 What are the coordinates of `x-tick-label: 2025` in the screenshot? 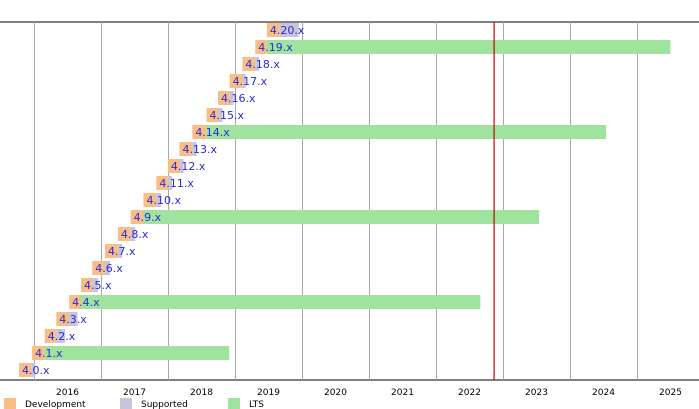 It's located at (670, 393).